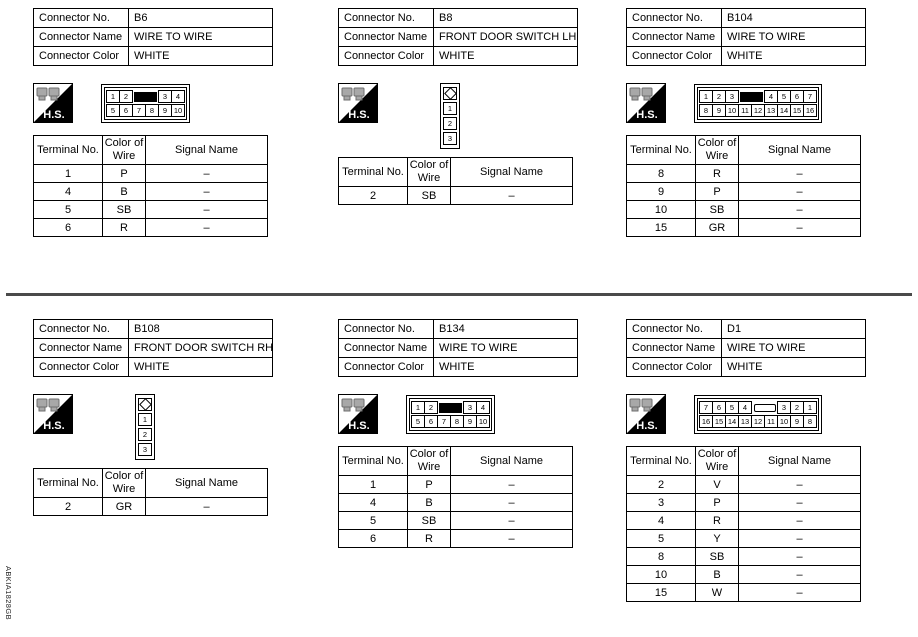 The image size is (918, 637). Describe the element at coordinates (661, 191) in the screenshot. I see `terminal-no-cell: 9` at that location.